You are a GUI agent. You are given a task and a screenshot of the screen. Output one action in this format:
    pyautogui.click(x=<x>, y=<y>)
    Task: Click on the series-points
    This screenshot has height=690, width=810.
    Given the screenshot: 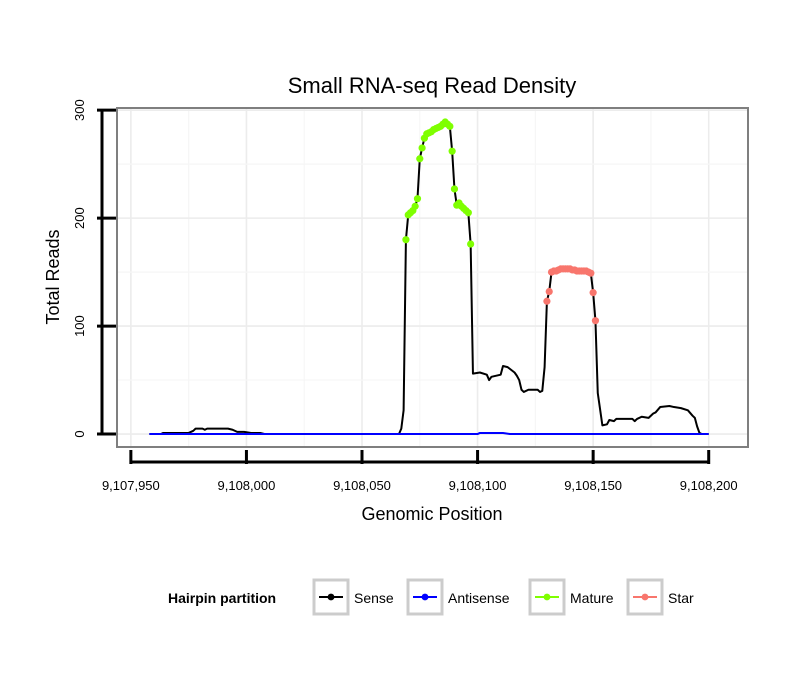 What is the action you would take?
    pyautogui.click(x=501, y=221)
    